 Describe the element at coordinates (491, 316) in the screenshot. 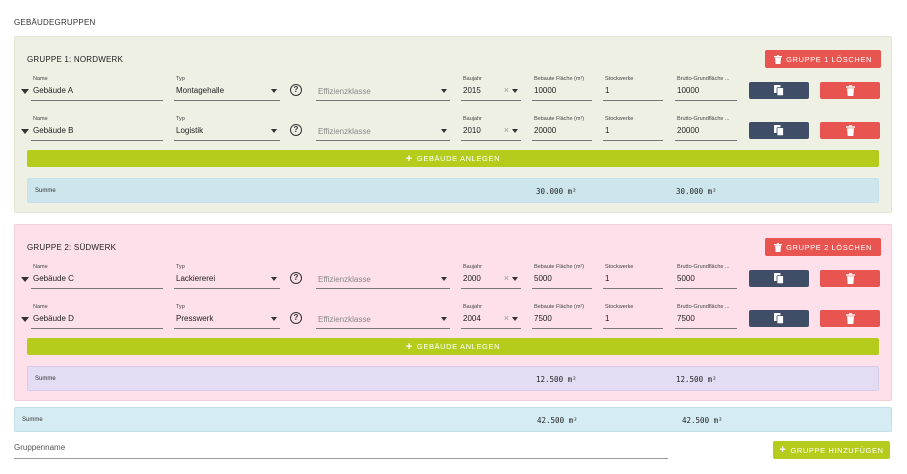

I see `baujahr-select: Baujahr 2004 ×` at that location.